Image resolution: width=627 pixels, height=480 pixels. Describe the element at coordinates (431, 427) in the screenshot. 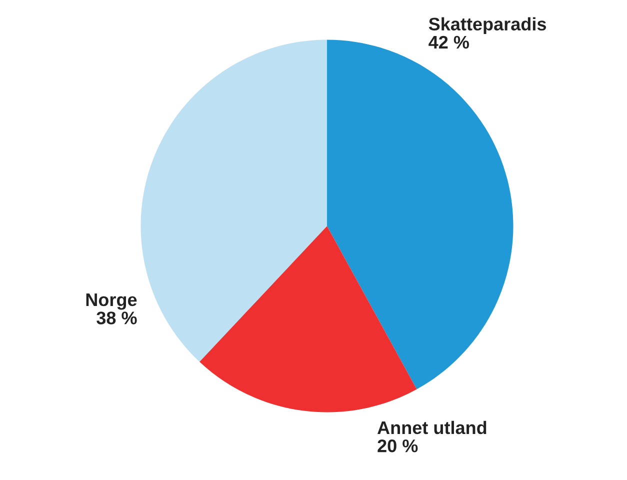

I see `slice-label: Annet utland` at that location.